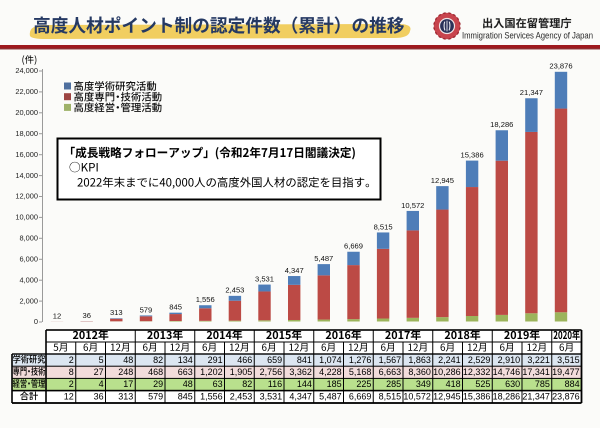 This screenshot has width=600, height=428. Describe the element at coordinates (477, 397) in the screenshot. I see `svg-text: 15,386` at that location.